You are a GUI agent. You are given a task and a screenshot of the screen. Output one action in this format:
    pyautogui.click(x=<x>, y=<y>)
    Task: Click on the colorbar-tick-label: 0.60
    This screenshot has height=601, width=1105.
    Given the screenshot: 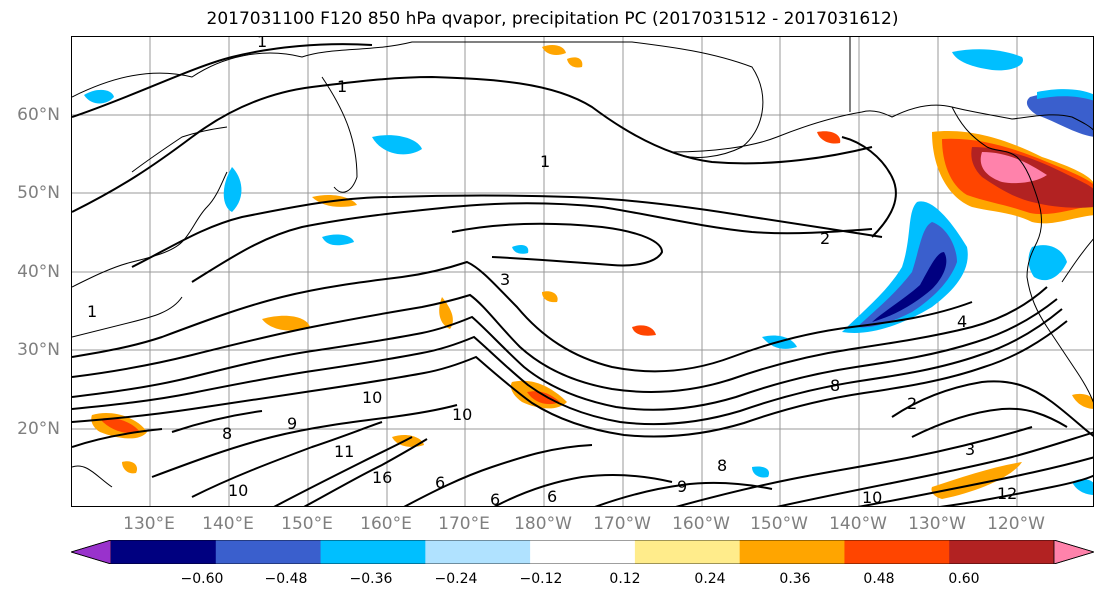 What is the action you would take?
    pyautogui.click(x=964, y=579)
    